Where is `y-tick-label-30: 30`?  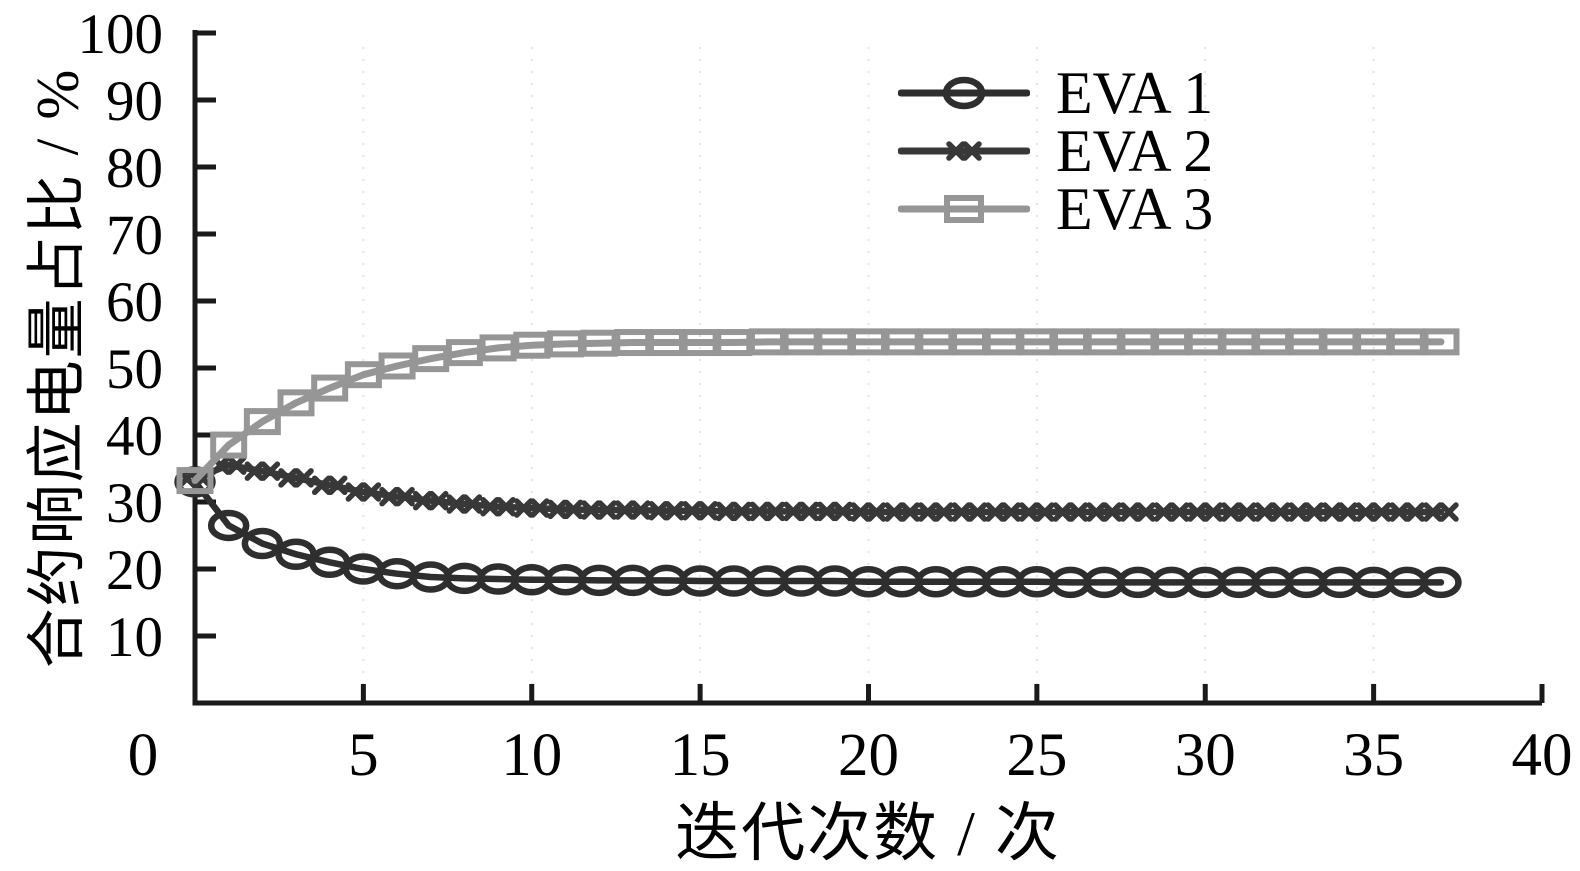 y-tick-label-30: 30 is located at coordinates (134, 503).